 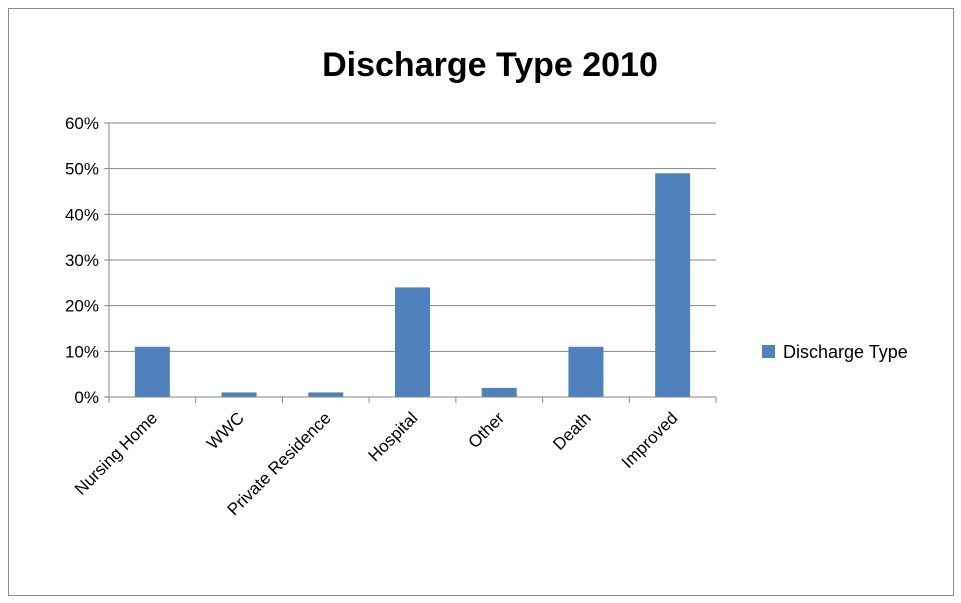 I want to click on x-category-label: Death, so click(x=572, y=431).